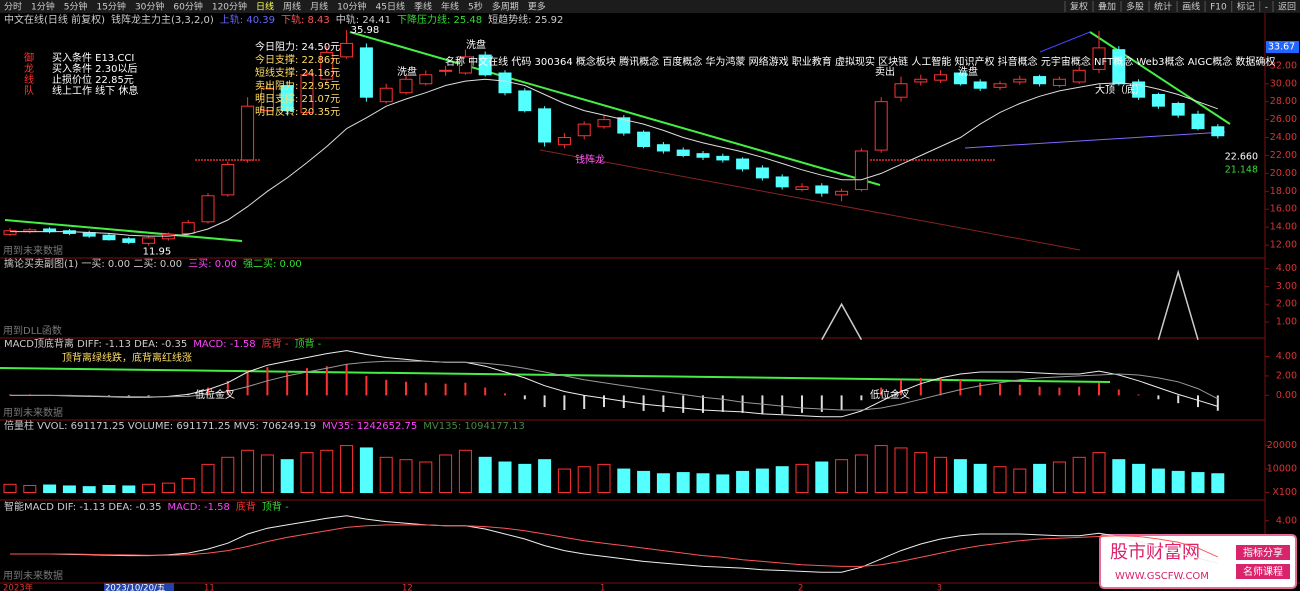  Describe the element at coordinates (537, 7) in the screenshot. I see `toolbar-tab: 更多` at that location.